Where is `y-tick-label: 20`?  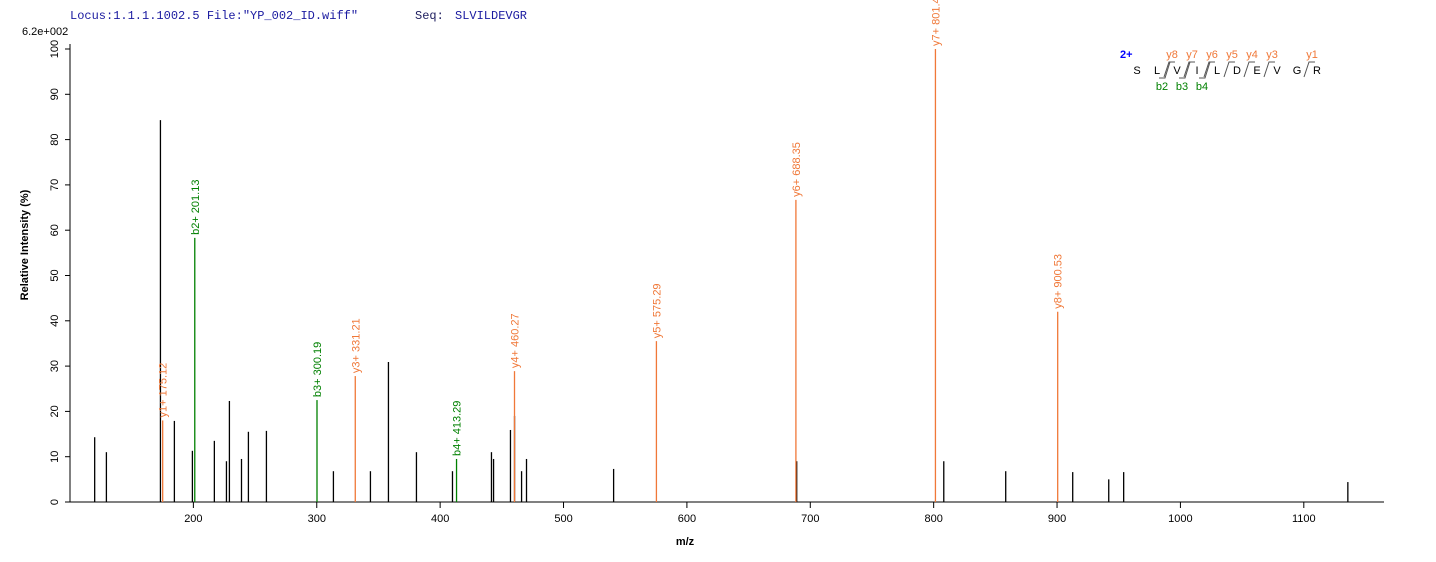
y-tick-label: 20 is located at coordinates (55, 411).